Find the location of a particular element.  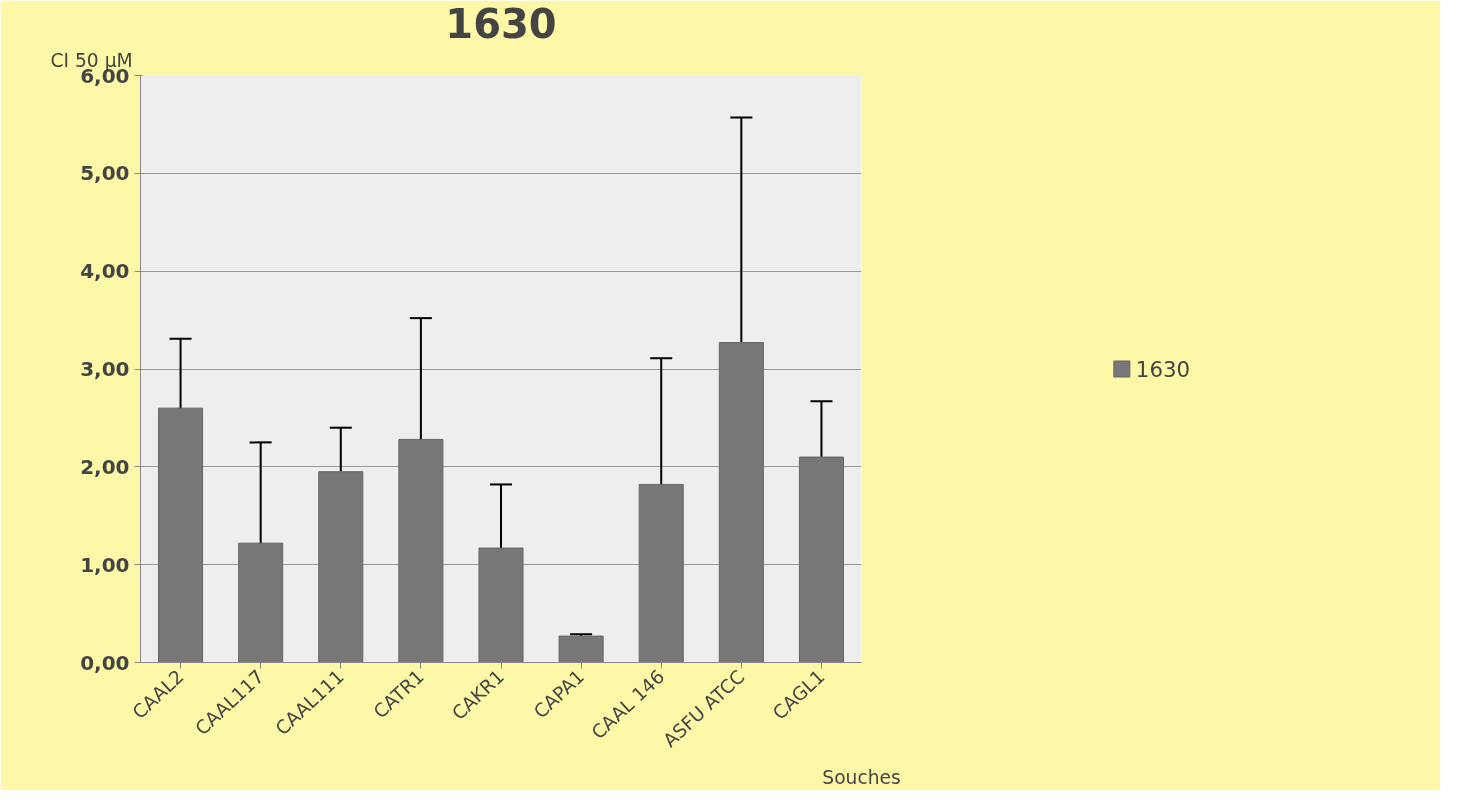

chart-title: 1630 is located at coordinates (501, 23).